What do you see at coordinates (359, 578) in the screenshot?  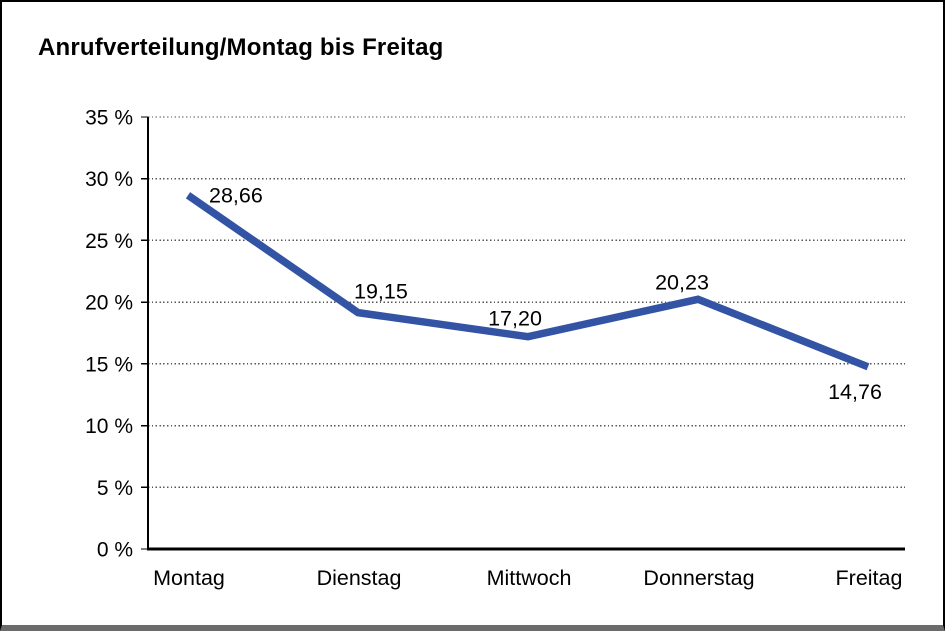 I see `x-category-label: Dienstag` at bounding box center [359, 578].